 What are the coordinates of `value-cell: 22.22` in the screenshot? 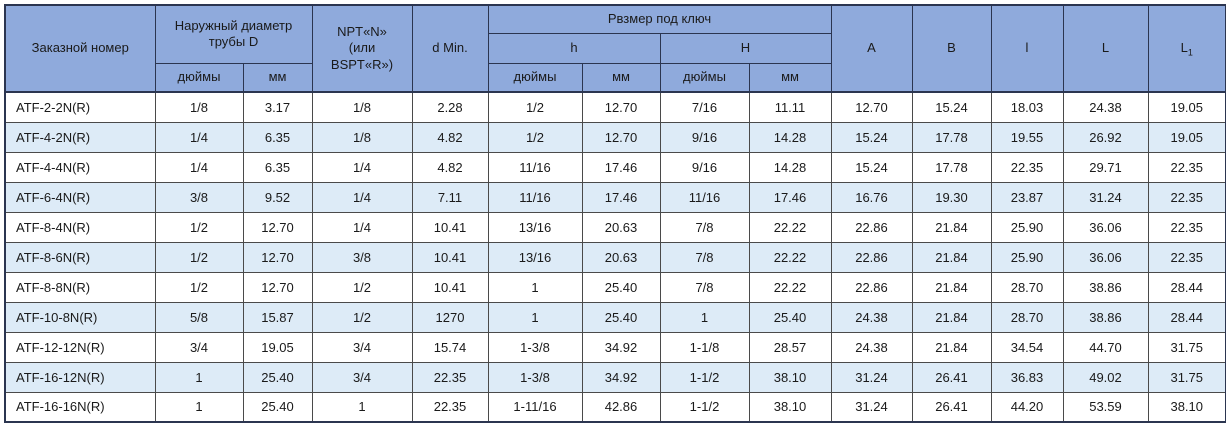 It's located at (790, 227).